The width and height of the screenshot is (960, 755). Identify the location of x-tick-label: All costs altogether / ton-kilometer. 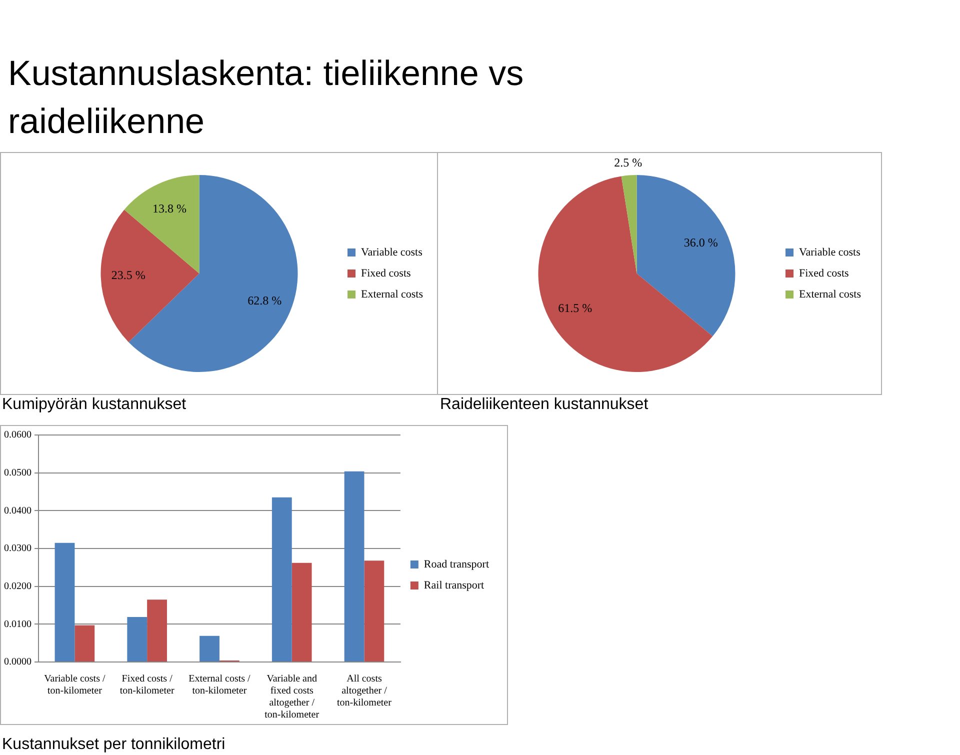
(364, 691).